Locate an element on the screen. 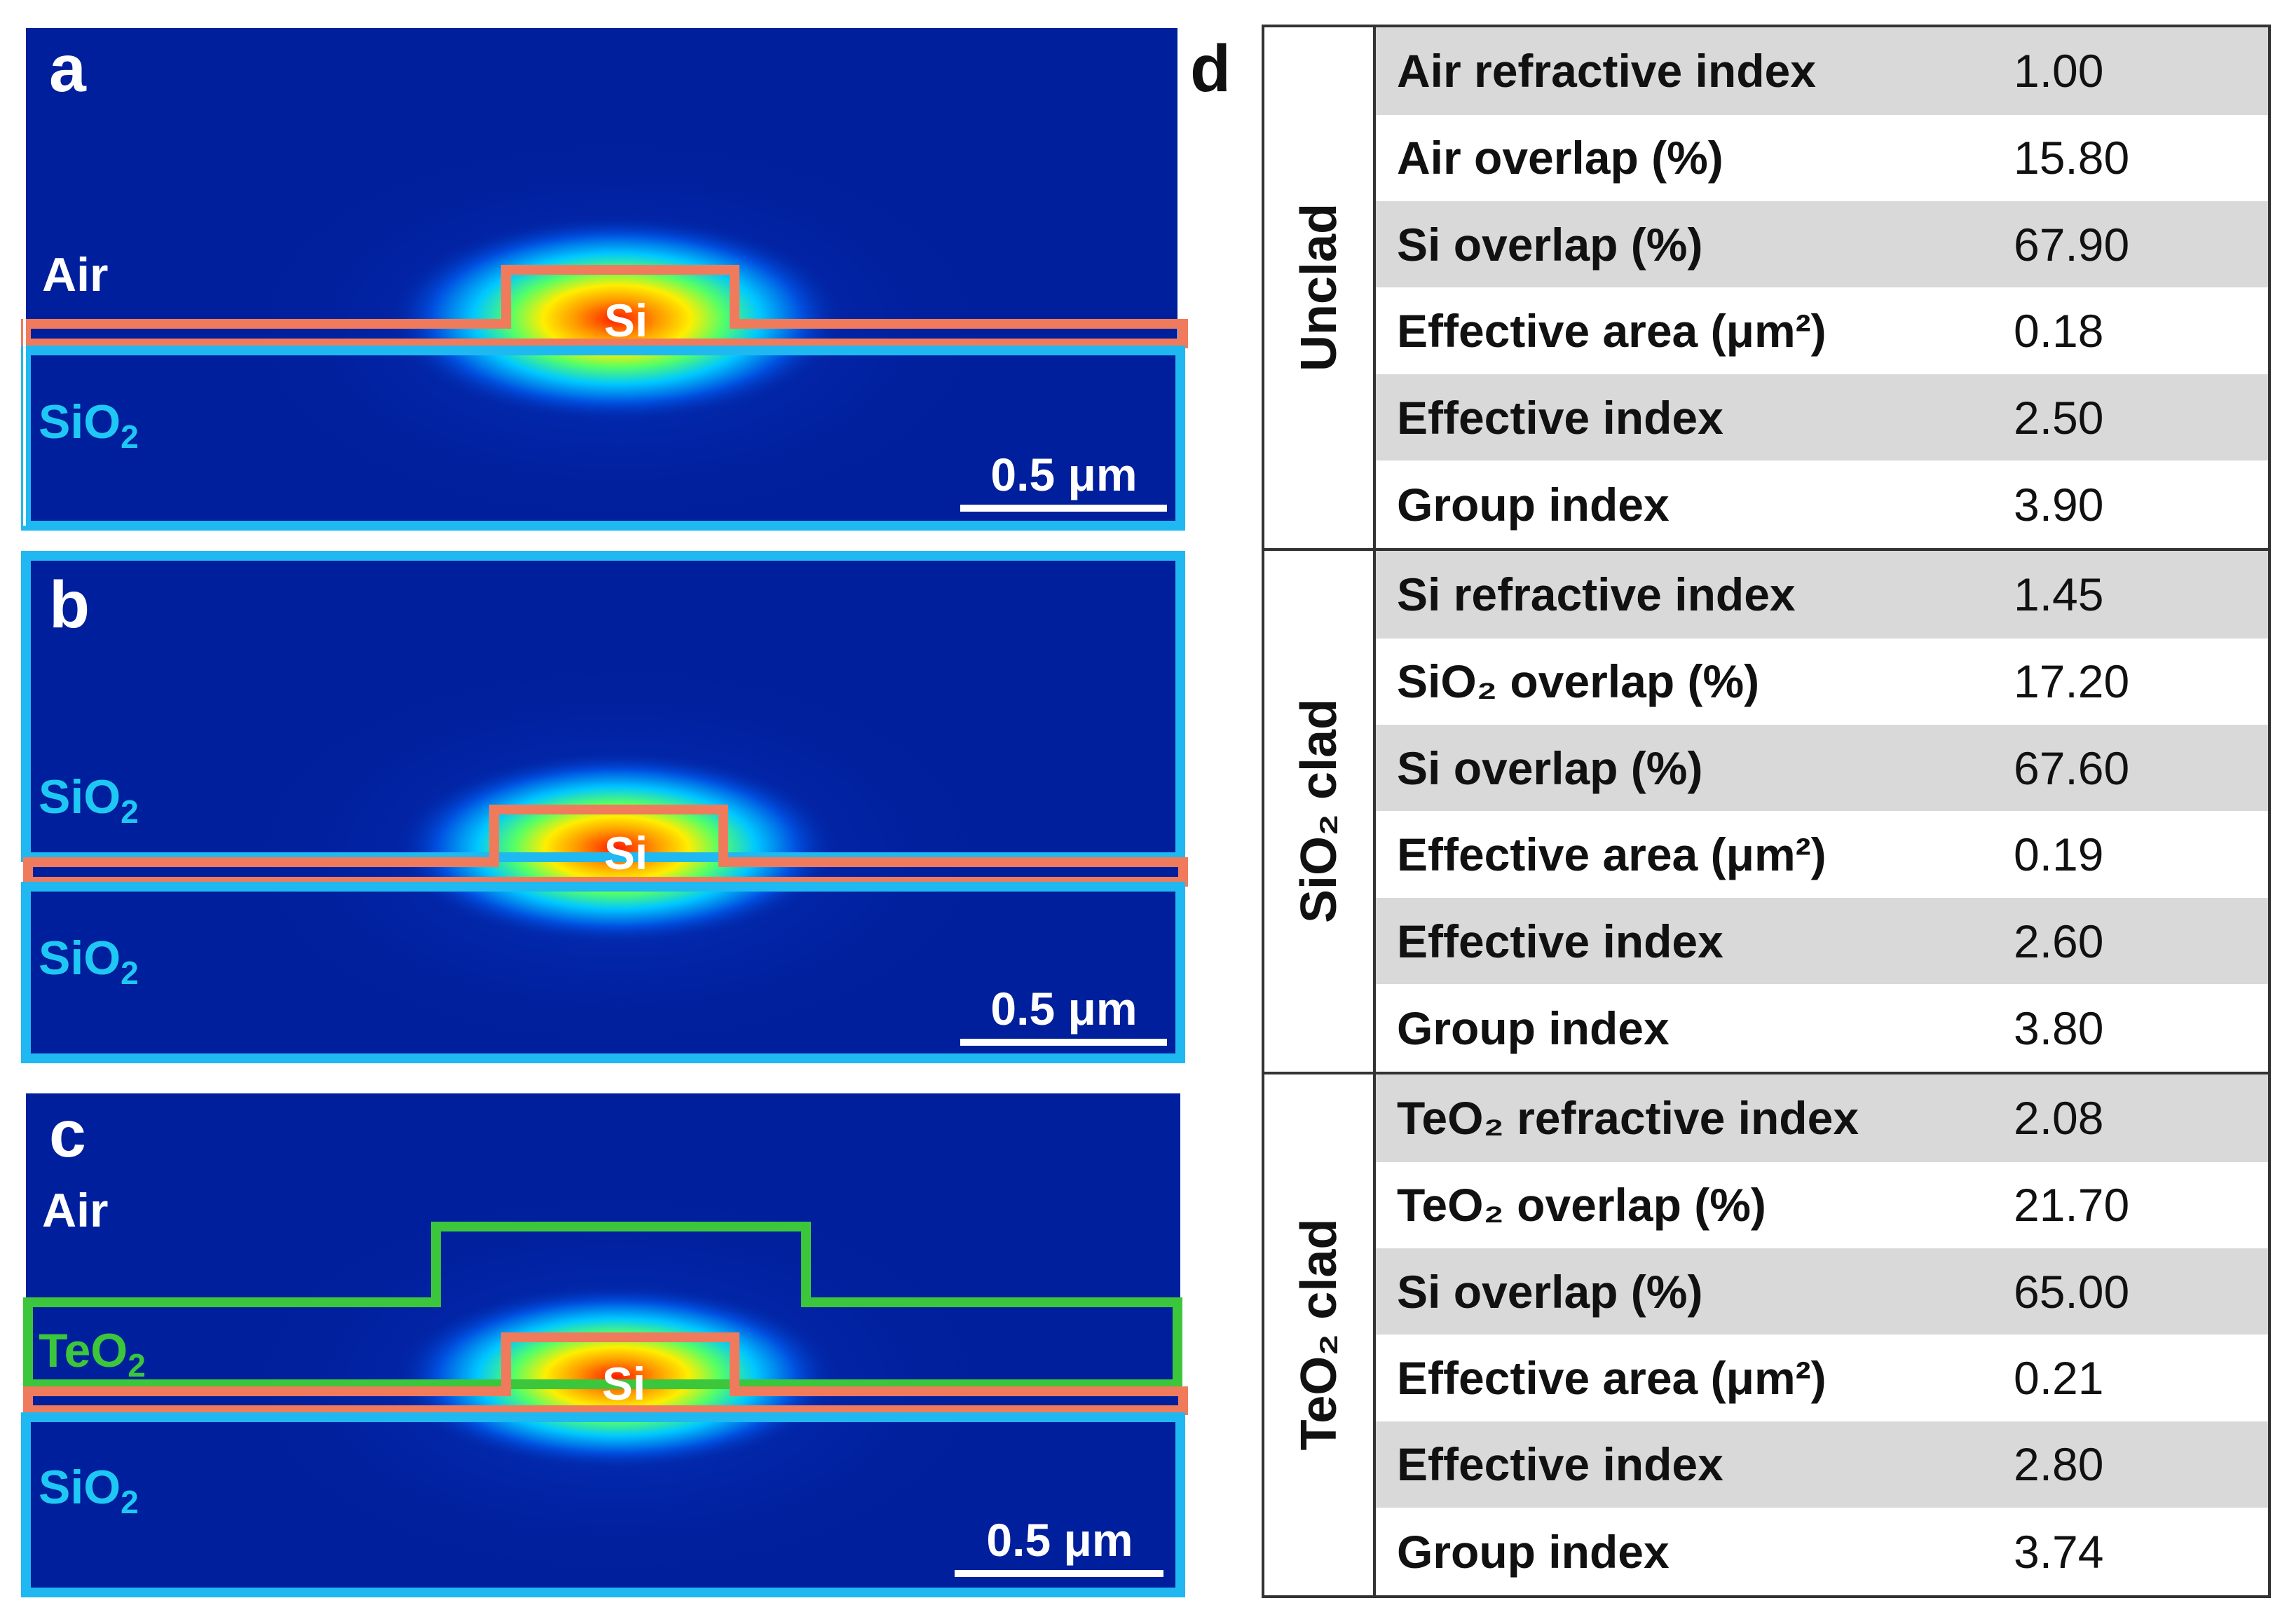 The image size is (2287, 1624). panel-c-teo2-outline is located at coordinates (602, 1306).